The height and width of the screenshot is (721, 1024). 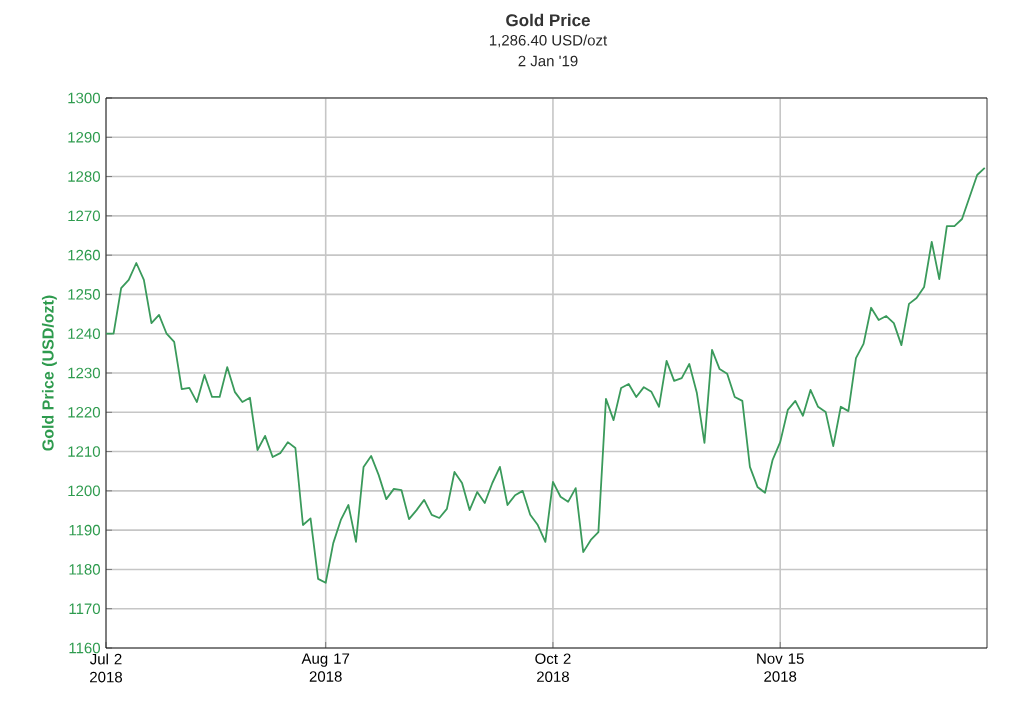 I want to click on y-tick-label: 1250, so click(x=84, y=294).